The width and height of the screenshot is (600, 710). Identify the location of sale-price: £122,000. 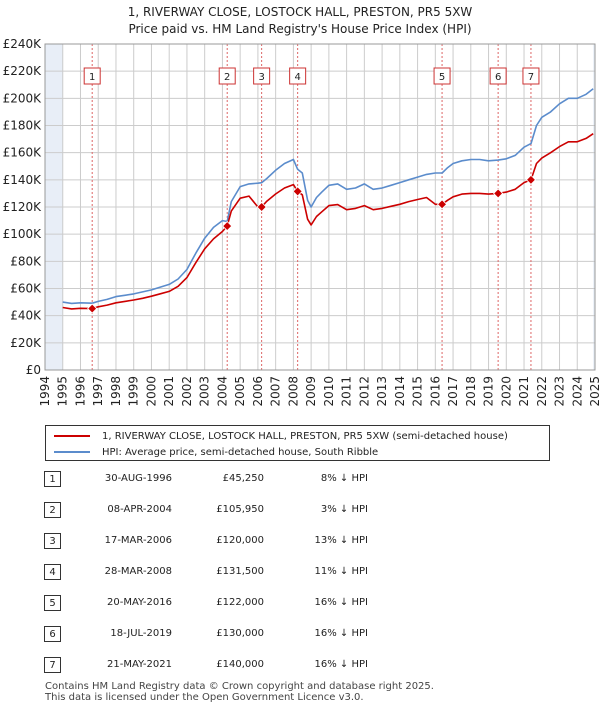
(240, 602).